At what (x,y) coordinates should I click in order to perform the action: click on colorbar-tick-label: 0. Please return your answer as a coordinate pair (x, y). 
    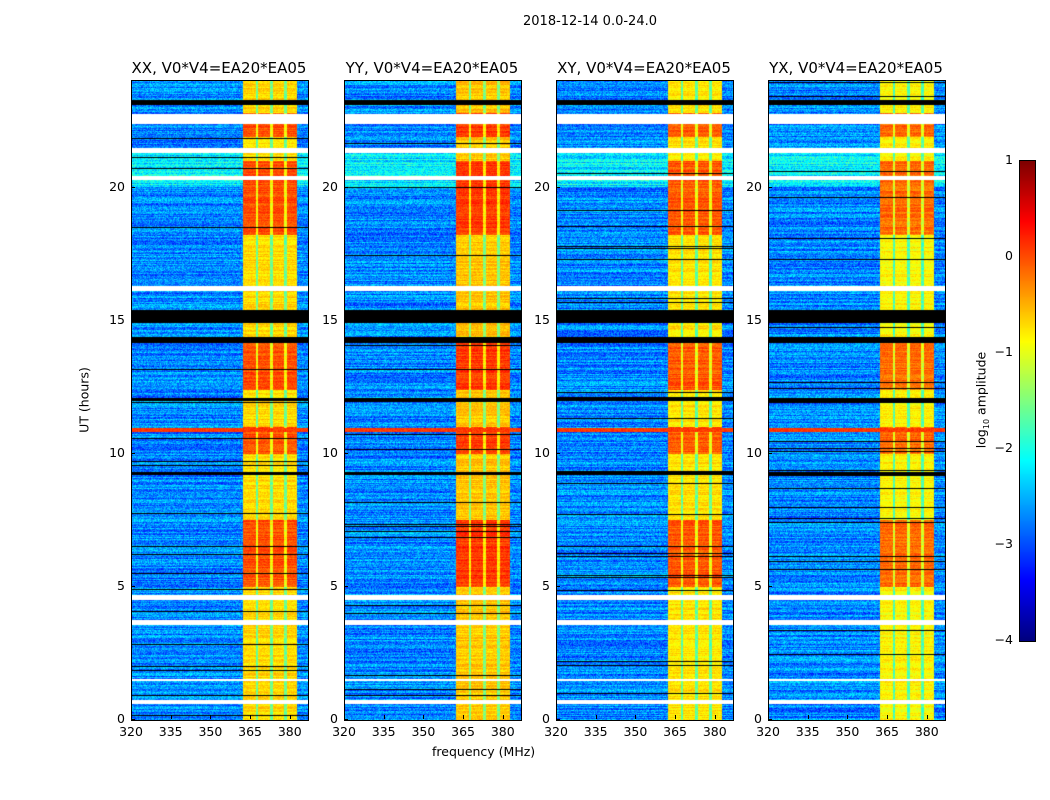
    Looking at the image, I should click on (1009, 255).